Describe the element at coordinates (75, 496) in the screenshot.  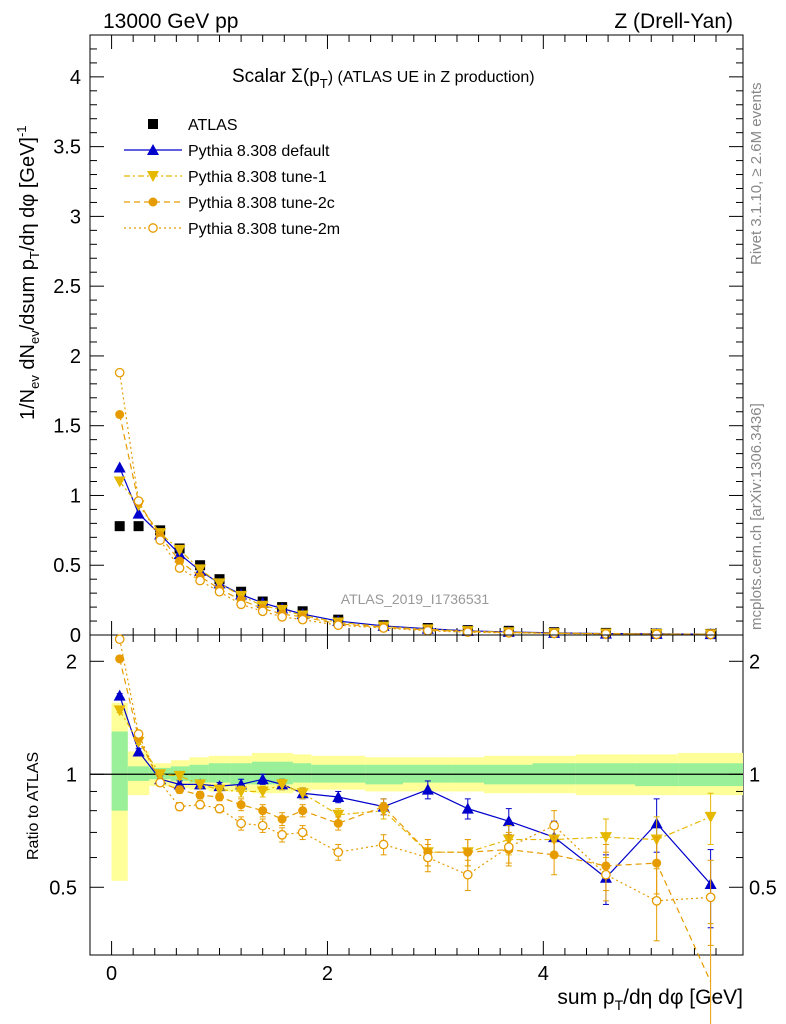
I see `y-tick-label: 1` at that location.